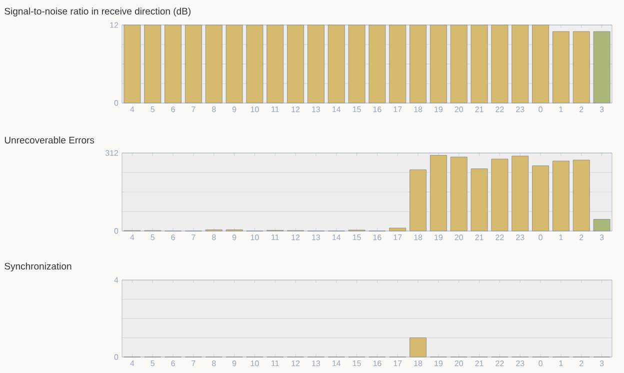 The width and height of the screenshot is (624, 373). What do you see at coordinates (97, 12) in the screenshot?
I see `chart-title: Signal-to-noise ratio in receive direction (dB)` at bounding box center [97, 12].